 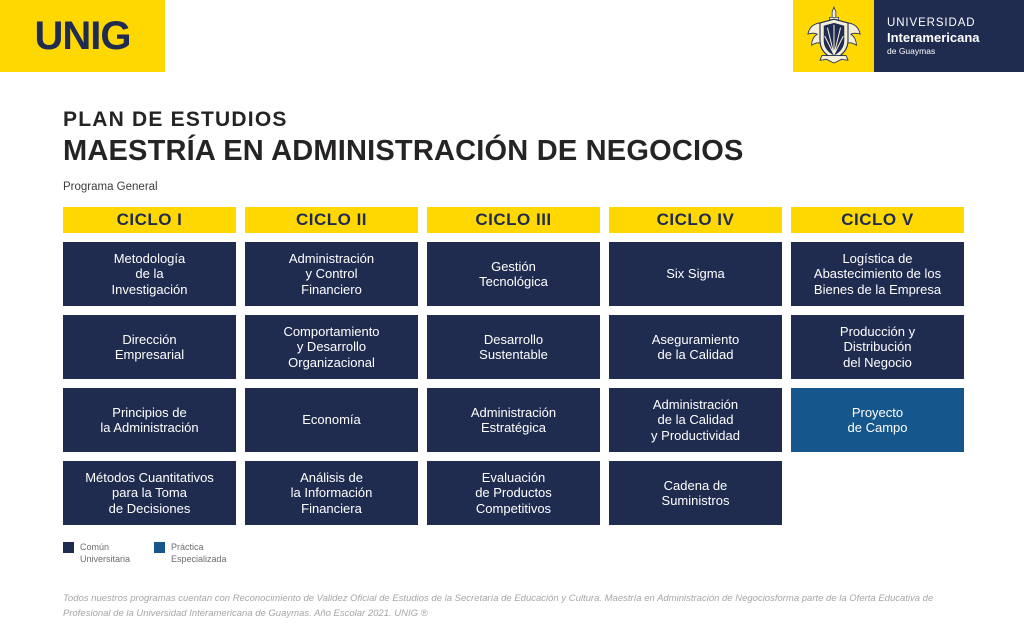 What do you see at coordinates (513, 274) in the screenshot?
I see `course-card: Gestión Tecnológica` at bounding box center [513, 274].